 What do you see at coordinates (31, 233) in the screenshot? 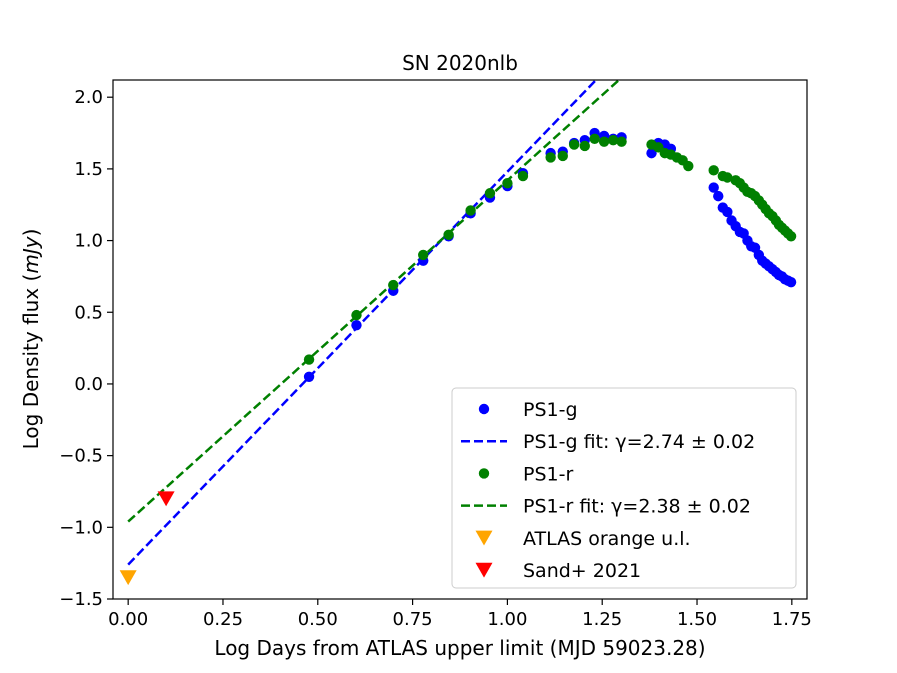
I see `y-axis-label-suffix: )` at bounding box center [31, 233].